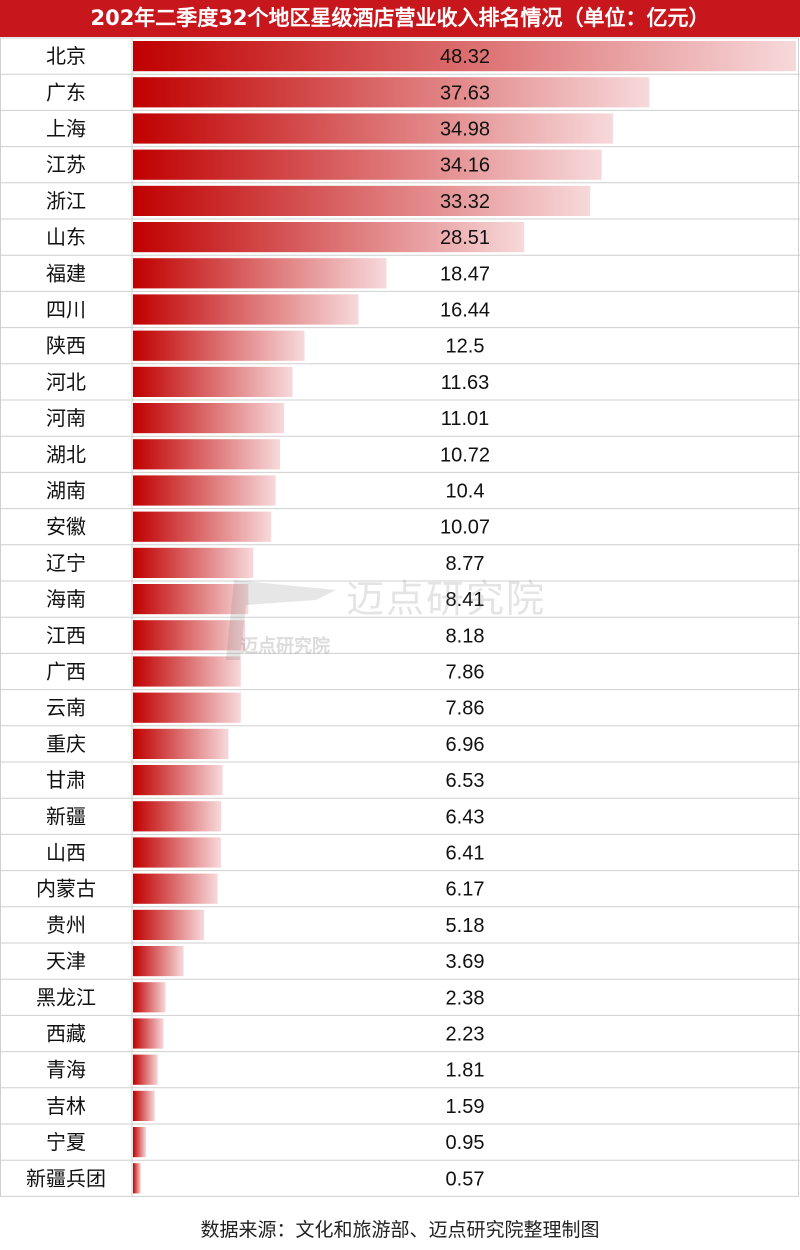  I want to click on value-label: 10.07, so click(465, 528).